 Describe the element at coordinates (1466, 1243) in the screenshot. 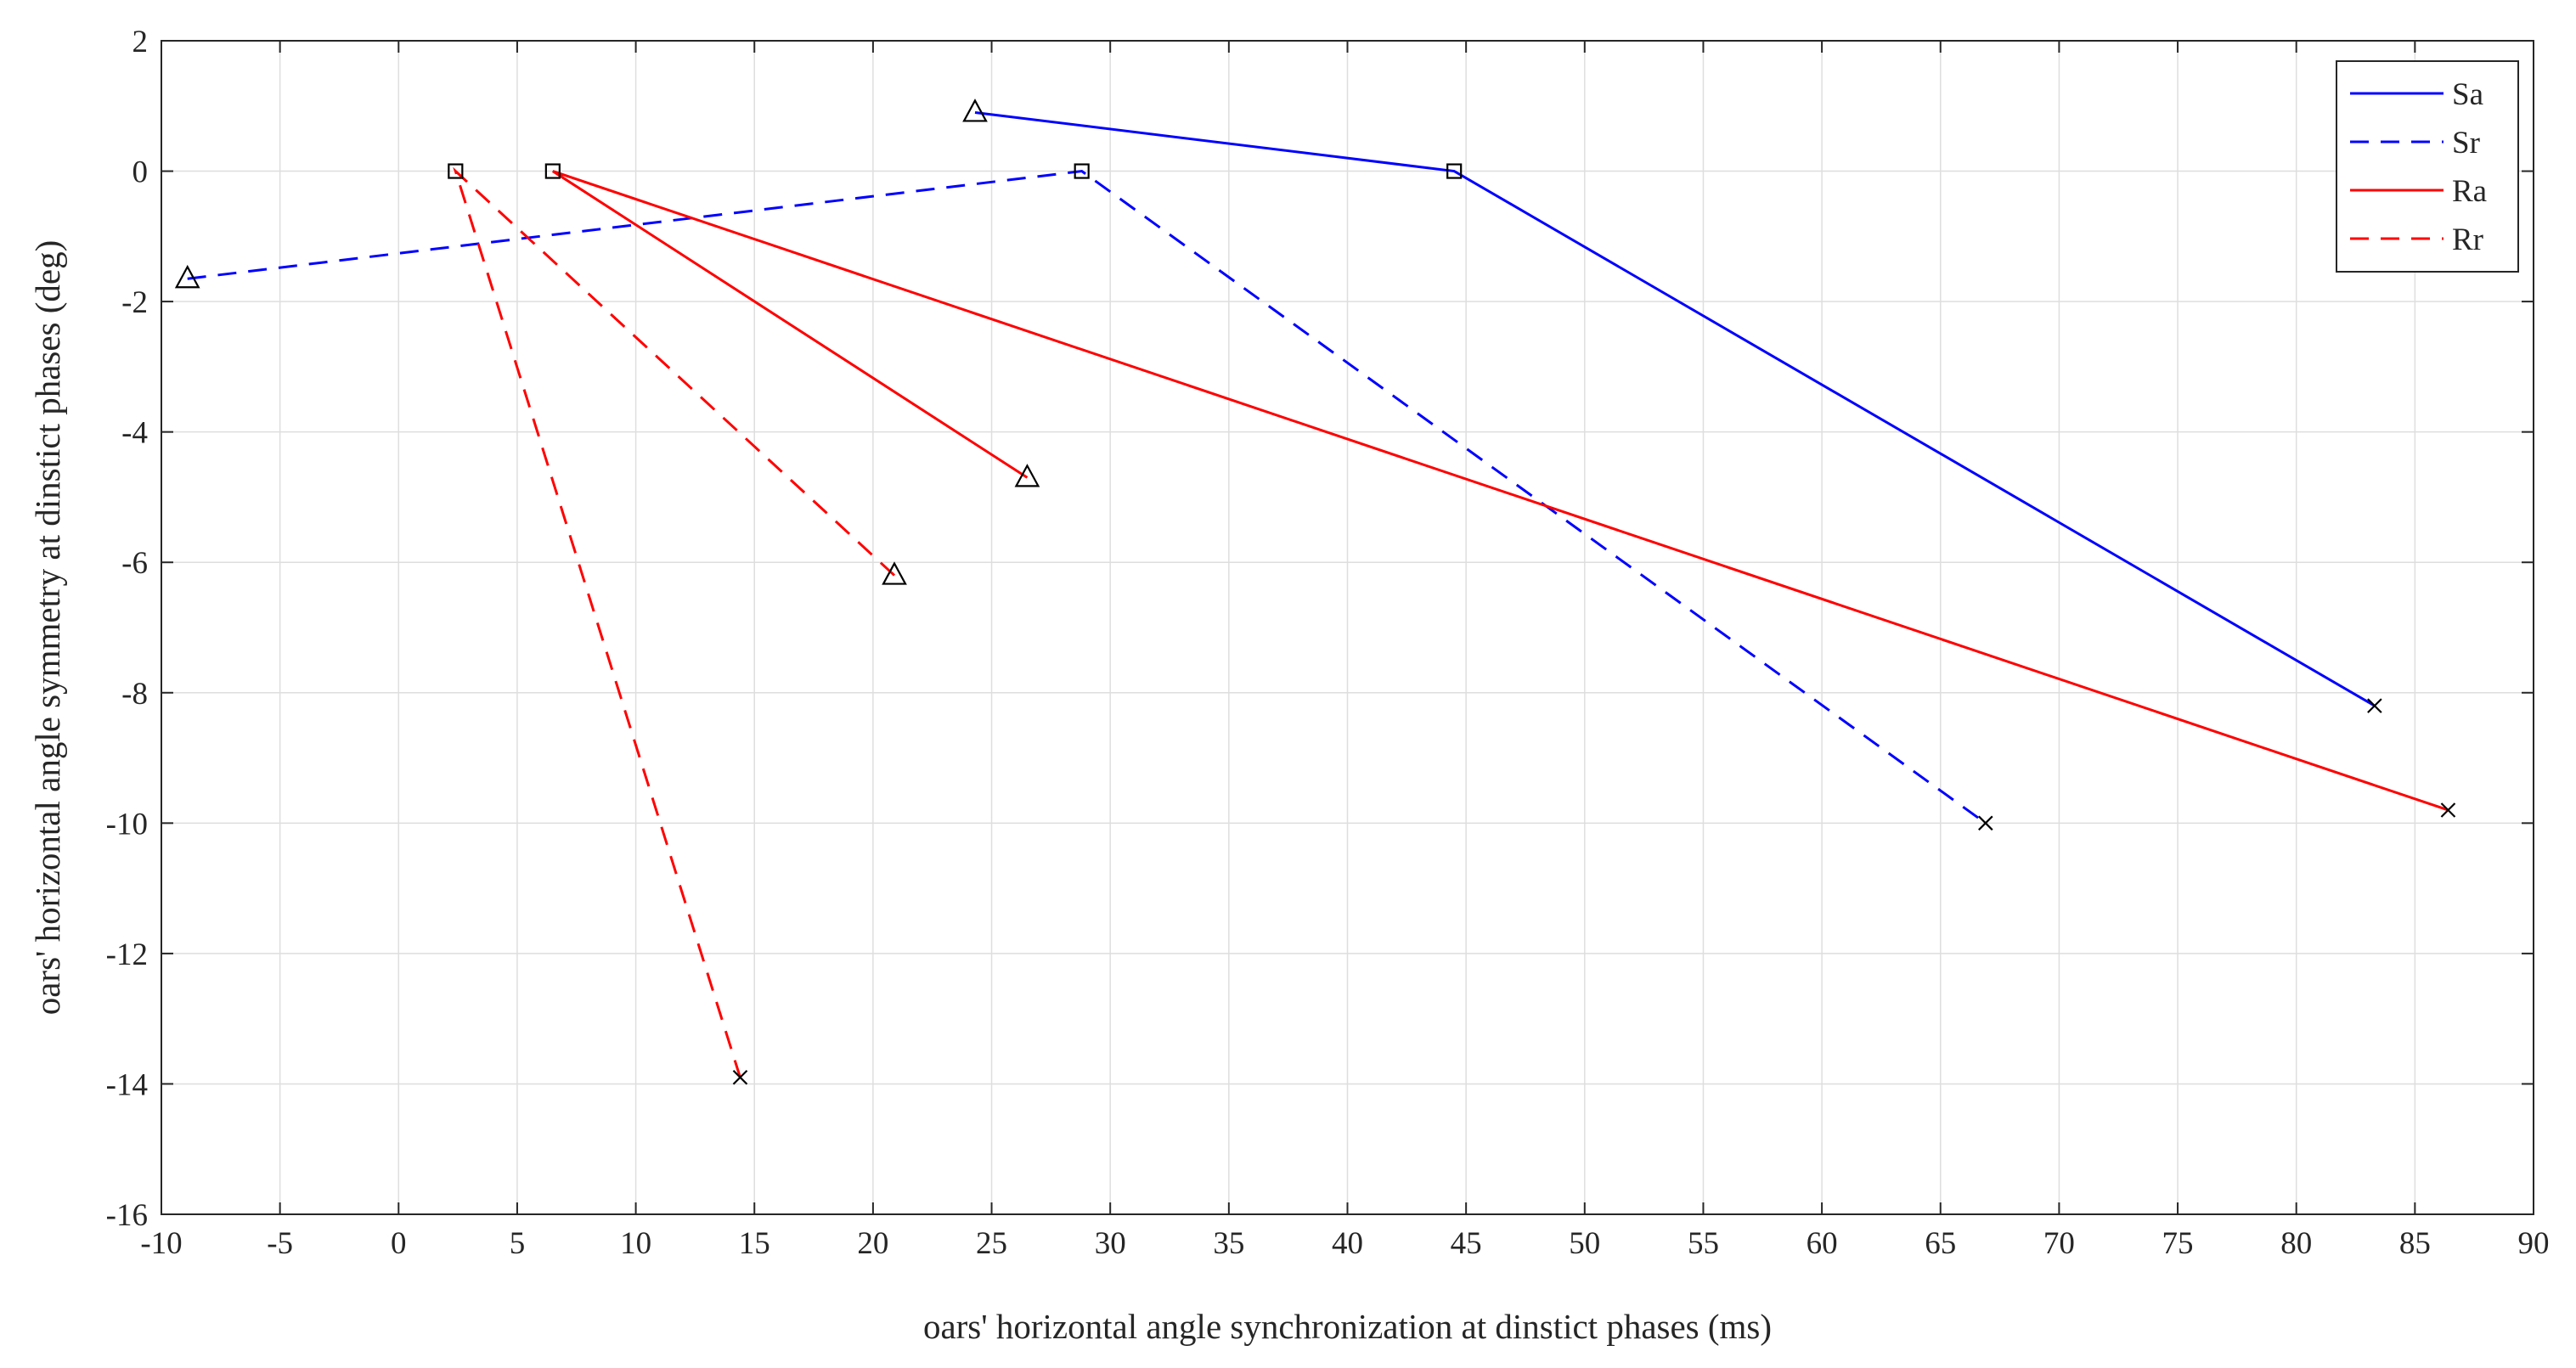

I see `x-tick-label: 45` at that location.